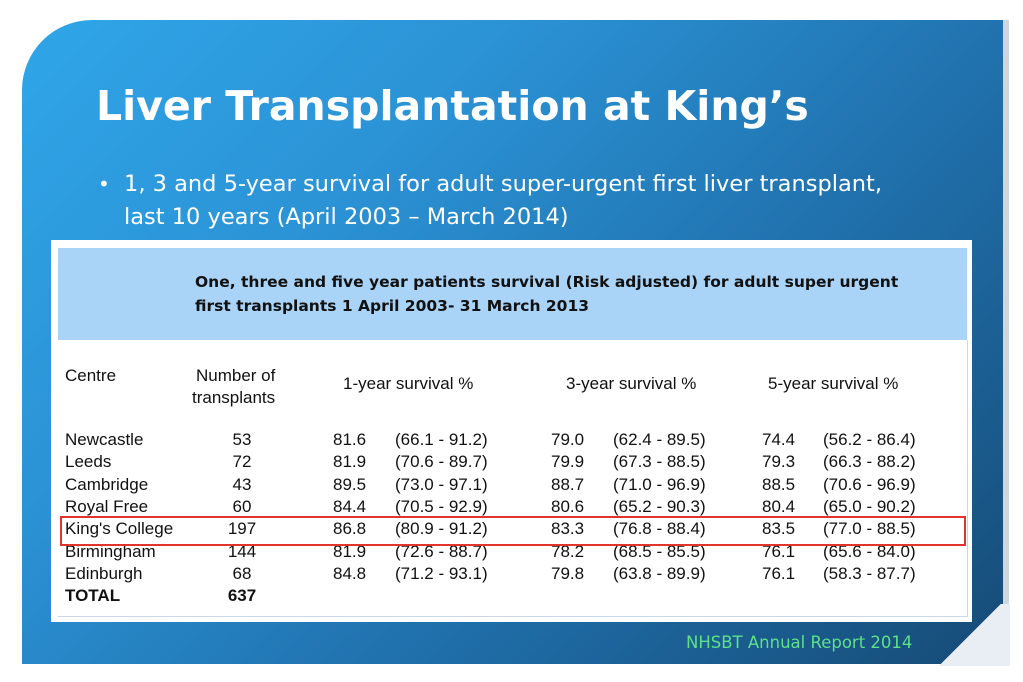 This screenshot has width=1023, height=682. What do you see at coordinates (659, 573) in the screenshot?
I see `table-cell-y3ci: (63.8 - 89.9)` at bounding box center [659, 573].